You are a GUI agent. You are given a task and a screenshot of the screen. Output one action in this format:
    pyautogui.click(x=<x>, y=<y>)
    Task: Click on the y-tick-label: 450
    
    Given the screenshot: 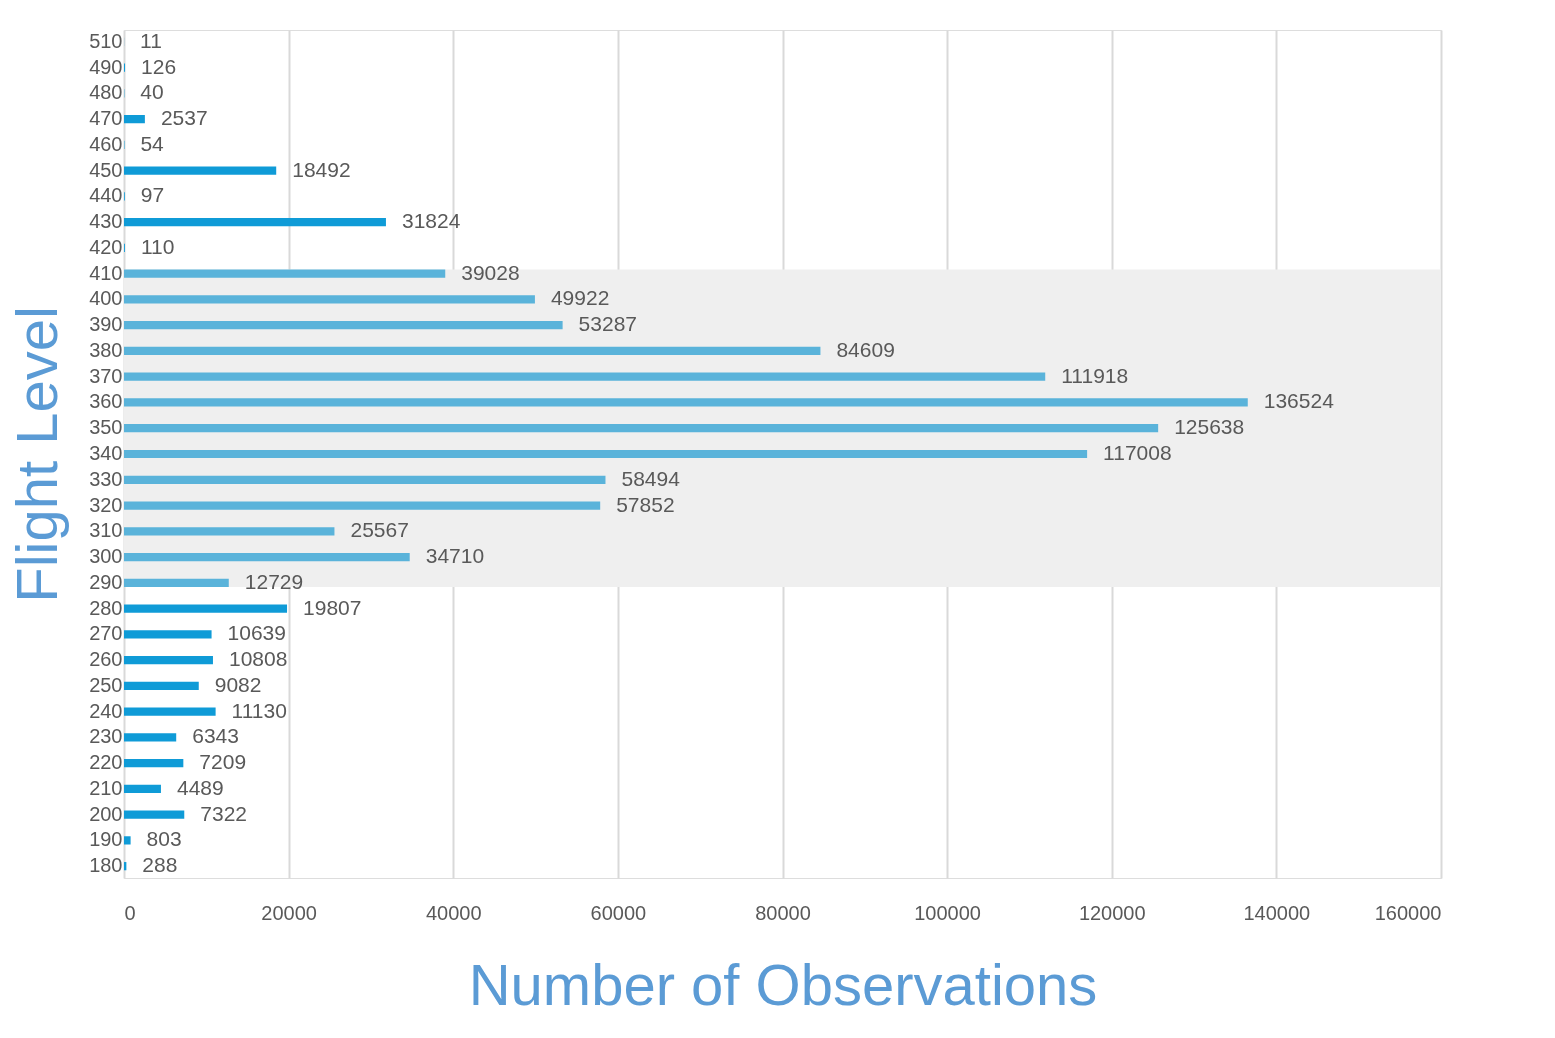 What is the action you would take?
    pyautogui.click(x=106, y=169)
    